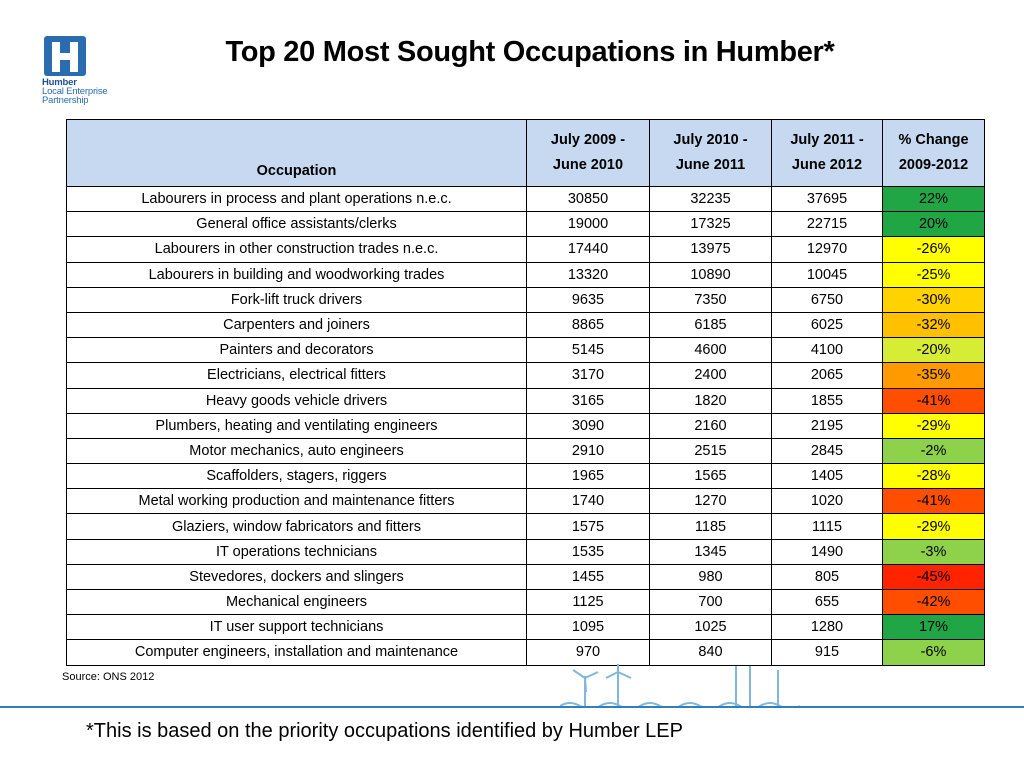 The image size is (1024, 768). Describe the element at coordinates (710, 224) in the screenshot. I see `value-2010-2011-cell: 17325` at that location.